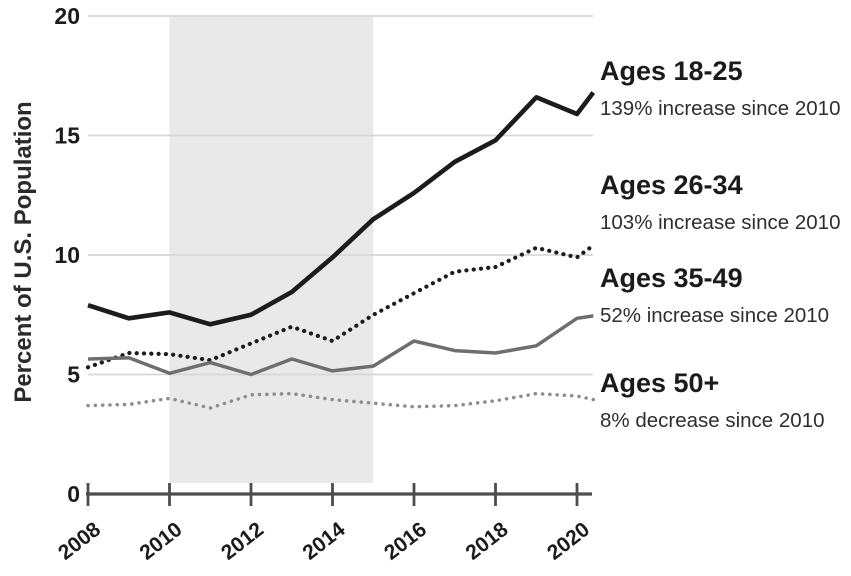 Image resolution: width=851 pixels, height=576 pixels. Describe the element at coordinates (324, 541) in the screenshot. I see `x-tick-label-2014: 2014` at that location.